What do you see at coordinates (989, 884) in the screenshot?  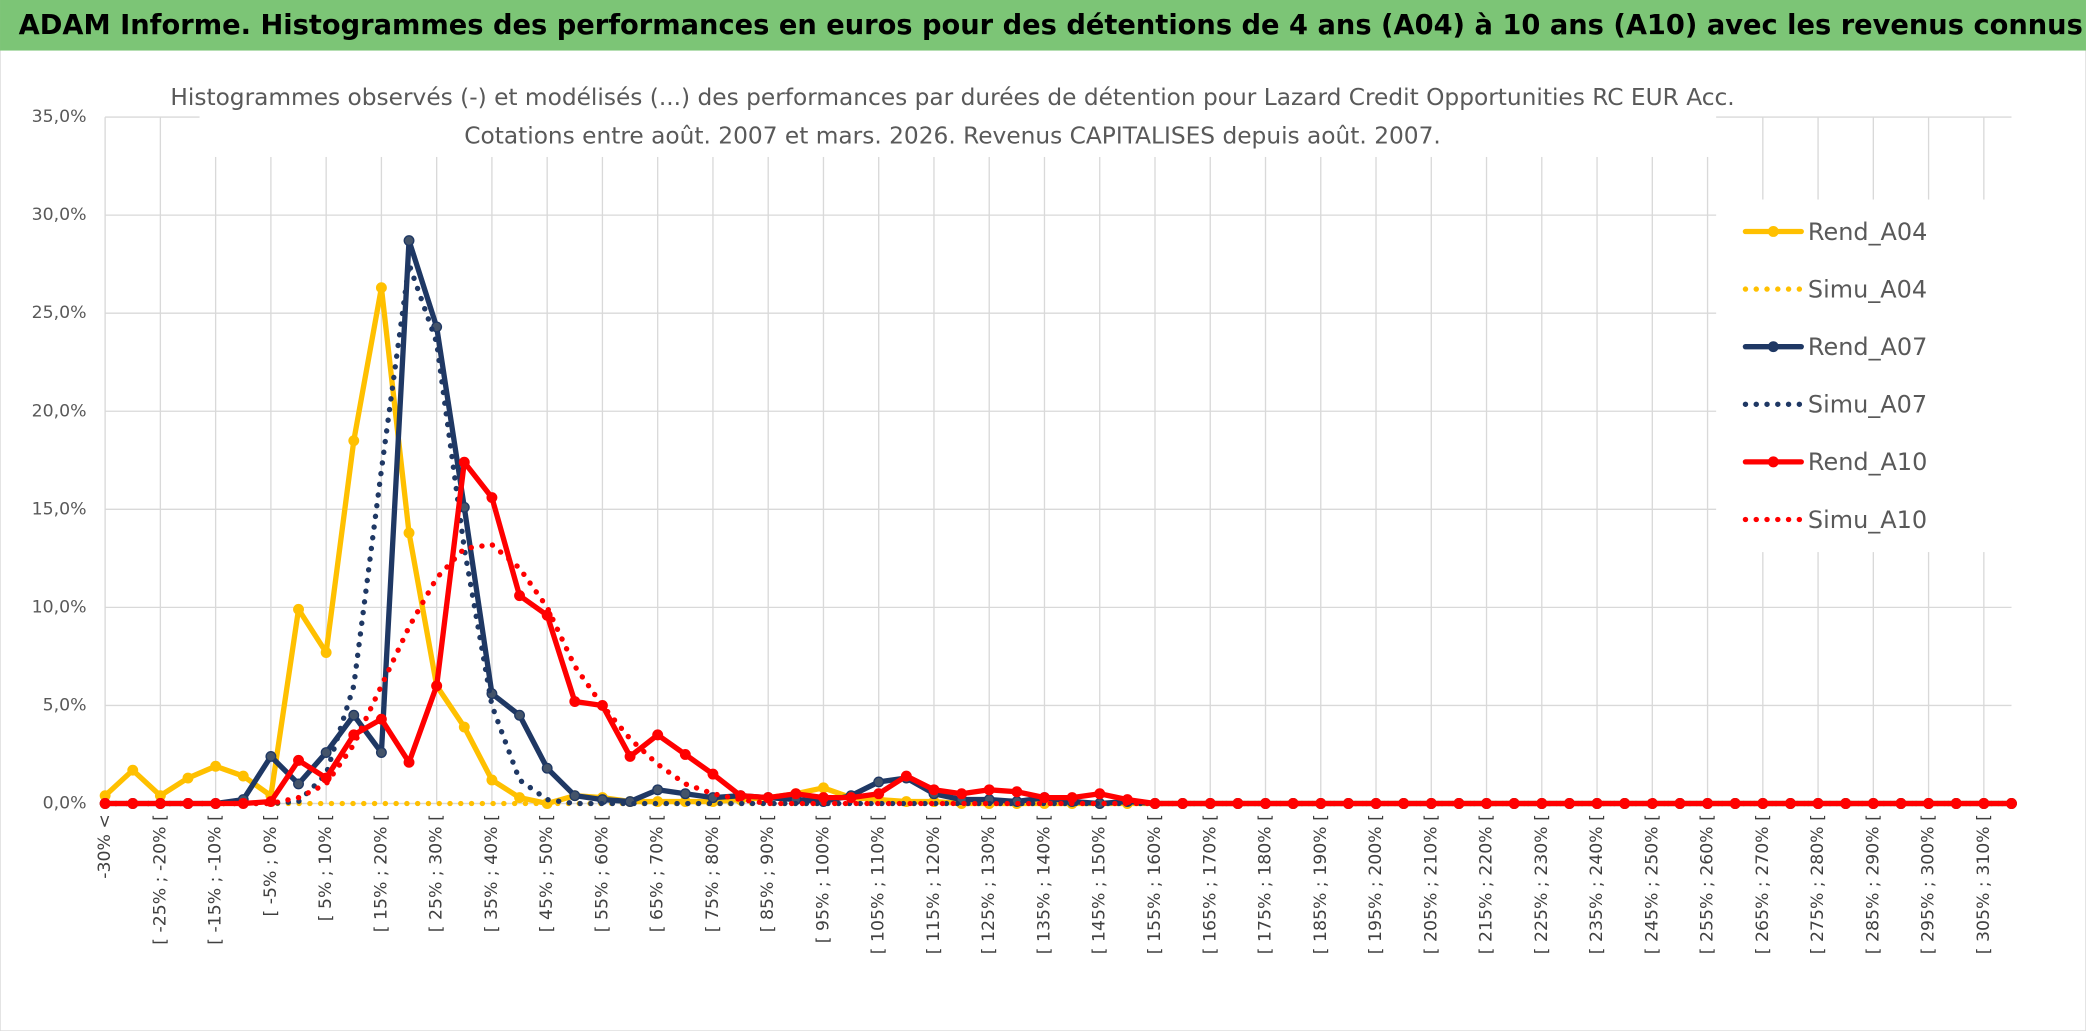 I see `x-tick-label: [ 125% ; 130% [` at bounding box center [989, 884].